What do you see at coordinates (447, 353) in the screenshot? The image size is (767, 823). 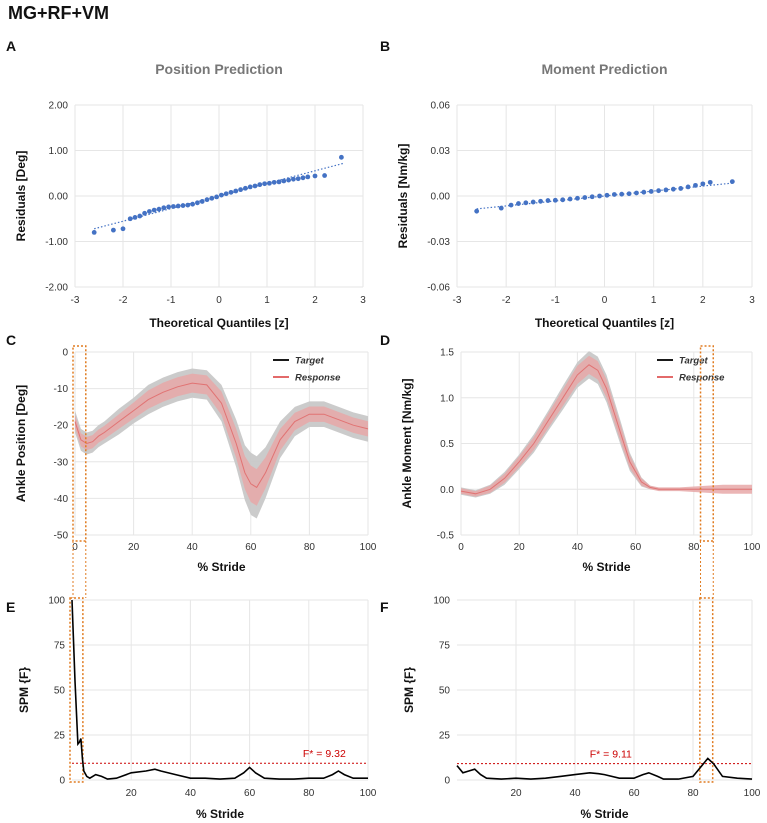 I see `y-tick-label: 1.5` at bounding box center [447, 353].